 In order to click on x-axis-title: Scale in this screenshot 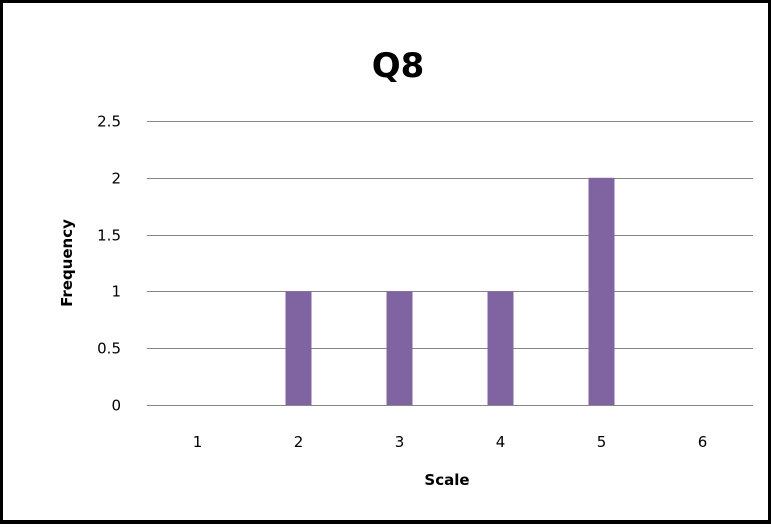, I will do `click(446, 480)`.